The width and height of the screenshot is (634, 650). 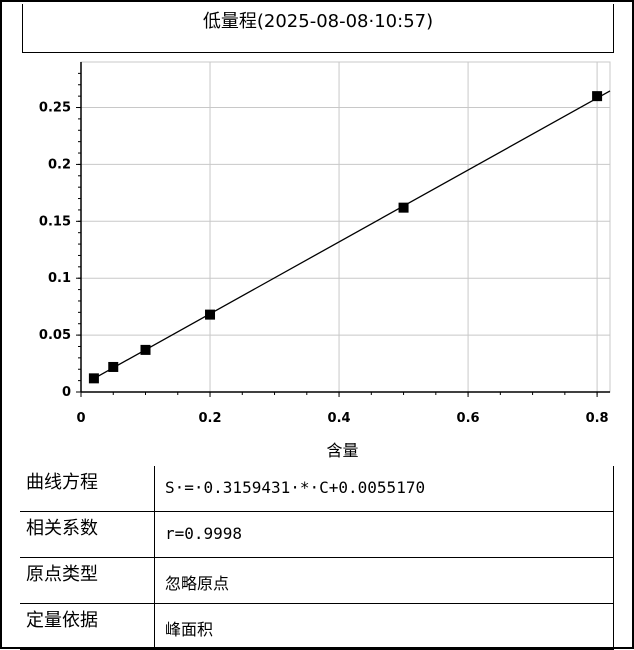 What do you see at coordinates (55, 108) in the screenshot?
I see `y-tick-label: 0.25` at bounding box center [55, 108].